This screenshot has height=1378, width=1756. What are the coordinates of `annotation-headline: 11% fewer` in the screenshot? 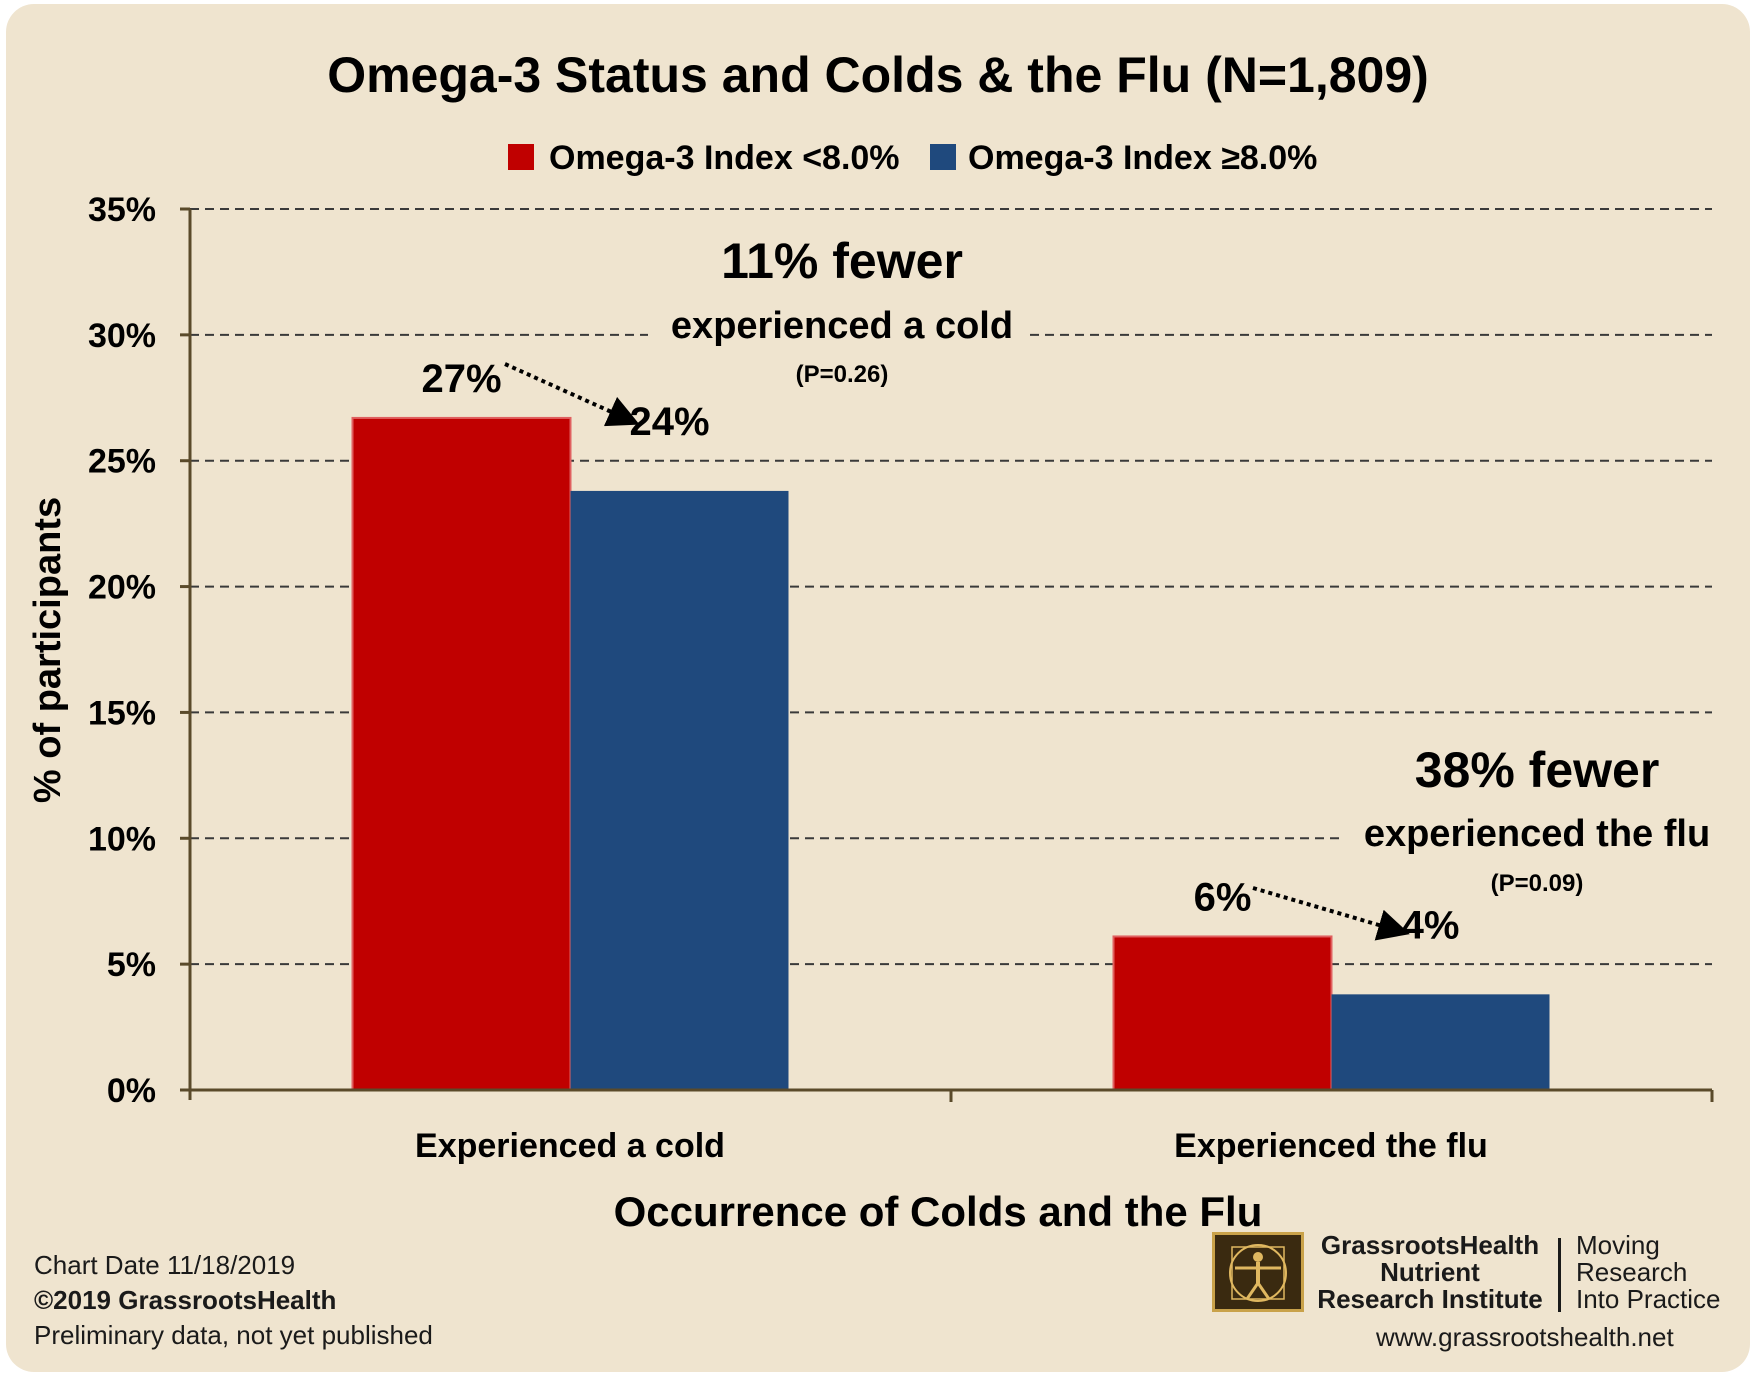 It's located at (842, 261).